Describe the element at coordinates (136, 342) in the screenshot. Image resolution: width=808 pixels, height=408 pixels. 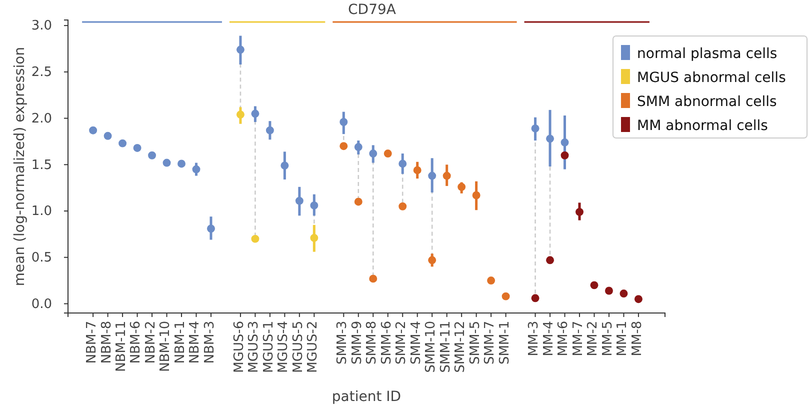
I see `x-tick-label: NBM-6` at that location.